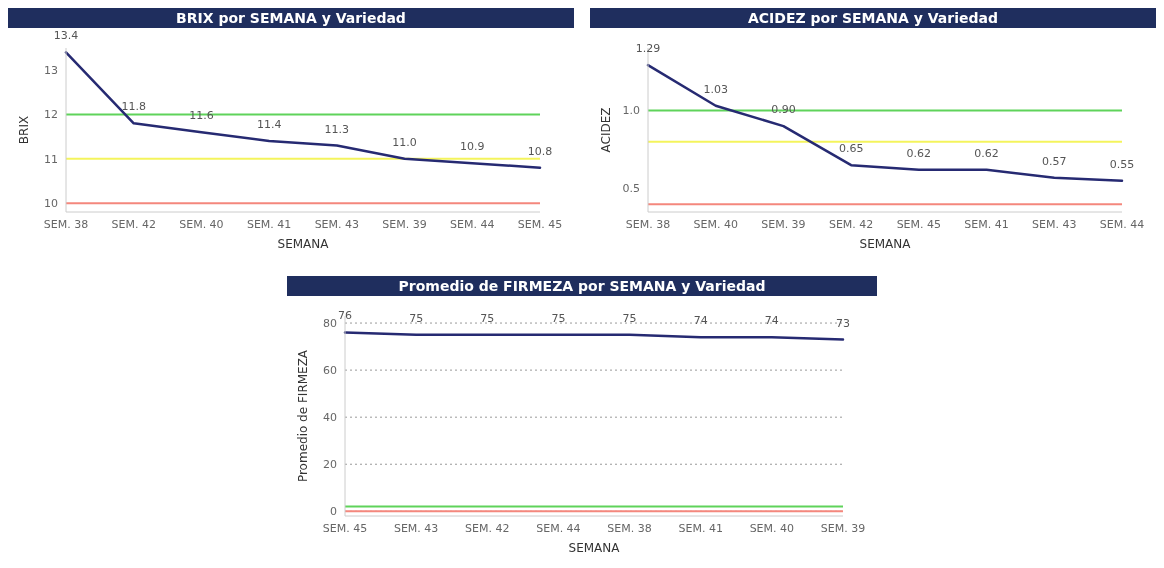 This screenshot has height=568, width=1164. I want to click on text: 0.55, so click(1122, 164).